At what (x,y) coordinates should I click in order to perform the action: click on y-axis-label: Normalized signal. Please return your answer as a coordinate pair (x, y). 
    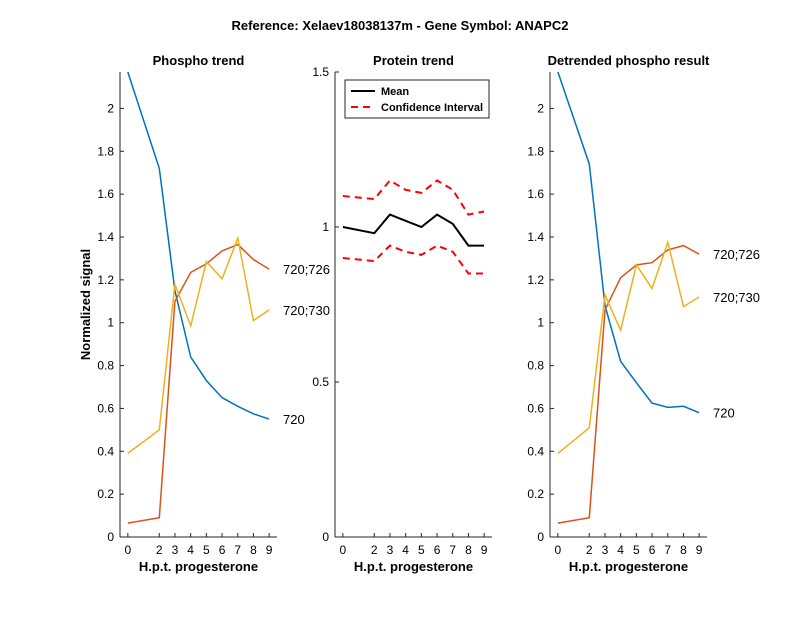
    Looking at the image, I should click on (85, 304).